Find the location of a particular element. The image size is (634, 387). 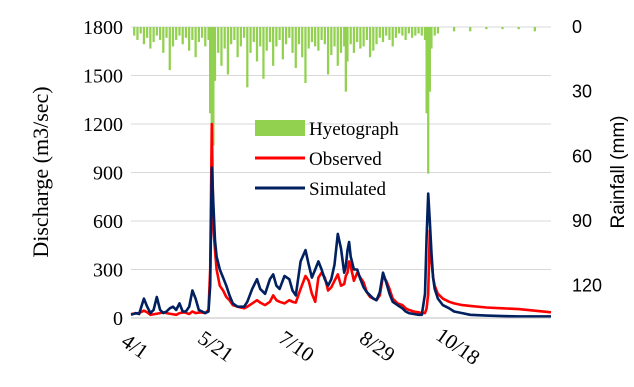

y2-tick-label-2: 60 is located at coordinates (582, 156).